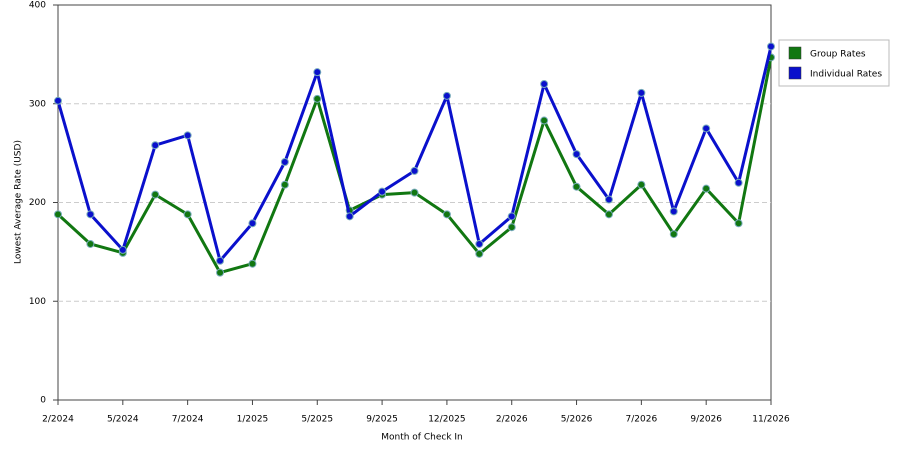 This screenshot has height=454, width=900. What do you see at coordinates (446, 420) in the screenshot?
I see `x-tick-label: 12/2025` at bounding box center [446, 420].